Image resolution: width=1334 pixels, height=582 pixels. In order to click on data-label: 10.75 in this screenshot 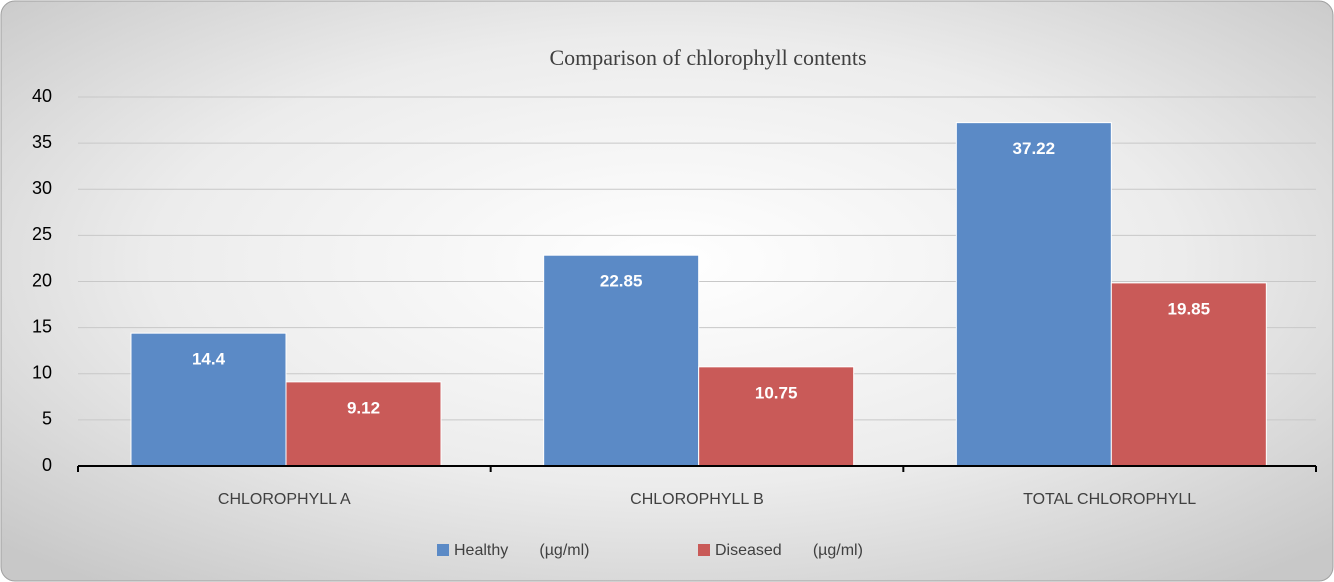, I will do `click(776, 392)`.